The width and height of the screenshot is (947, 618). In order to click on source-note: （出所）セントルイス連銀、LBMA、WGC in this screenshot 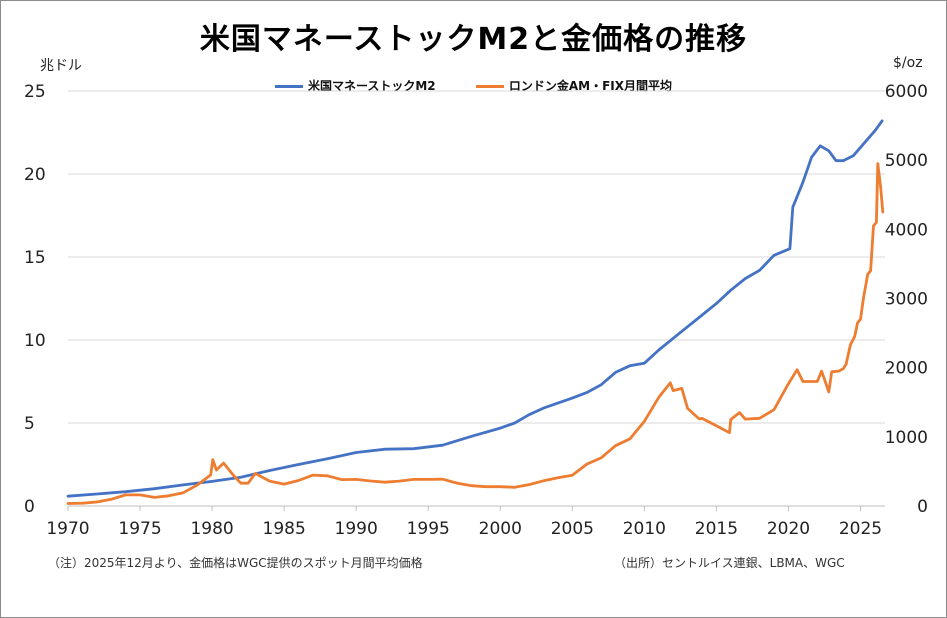, I will do `click(729, 563)`.